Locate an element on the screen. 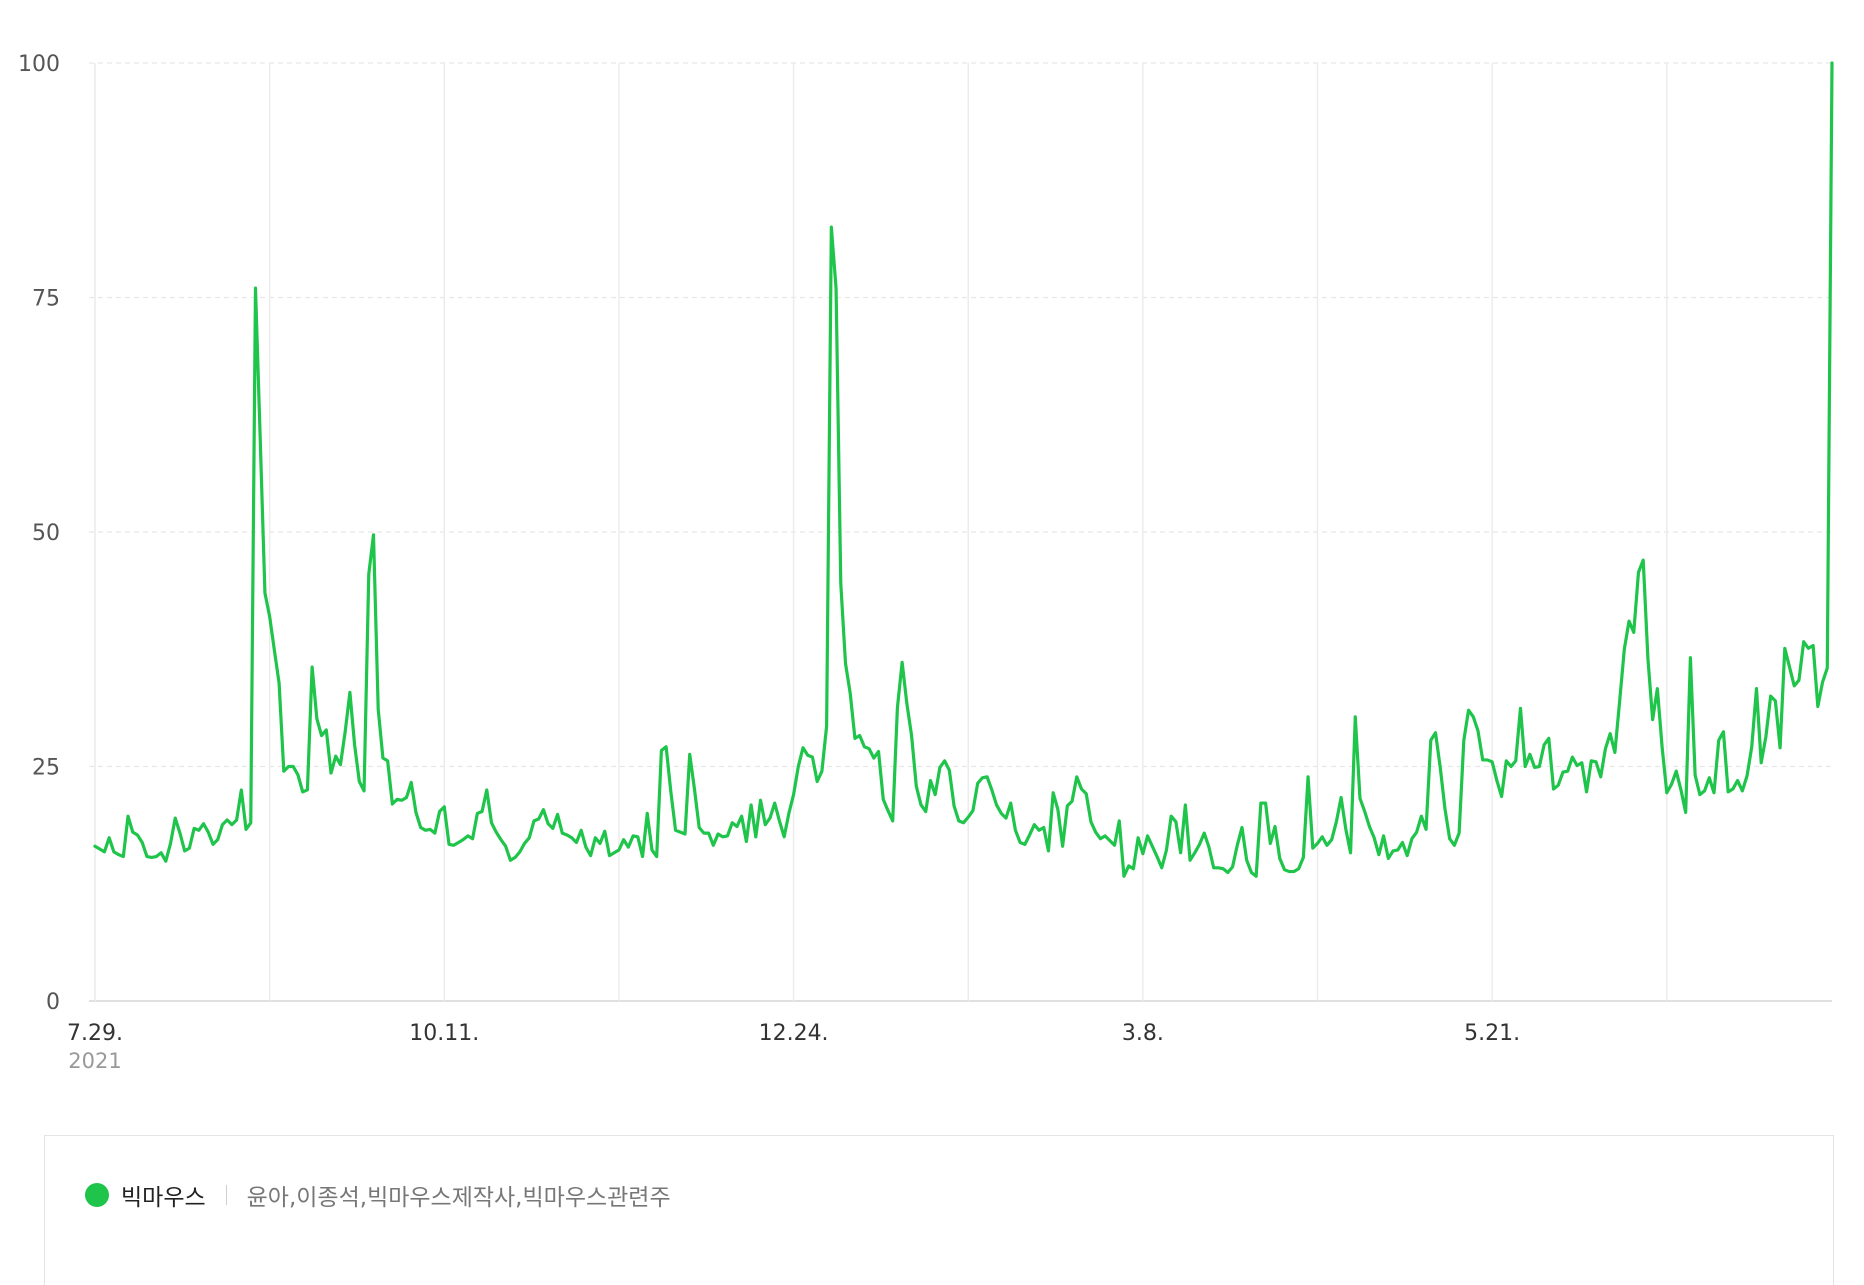  legend-divider is located at coordinates (226, 1195).